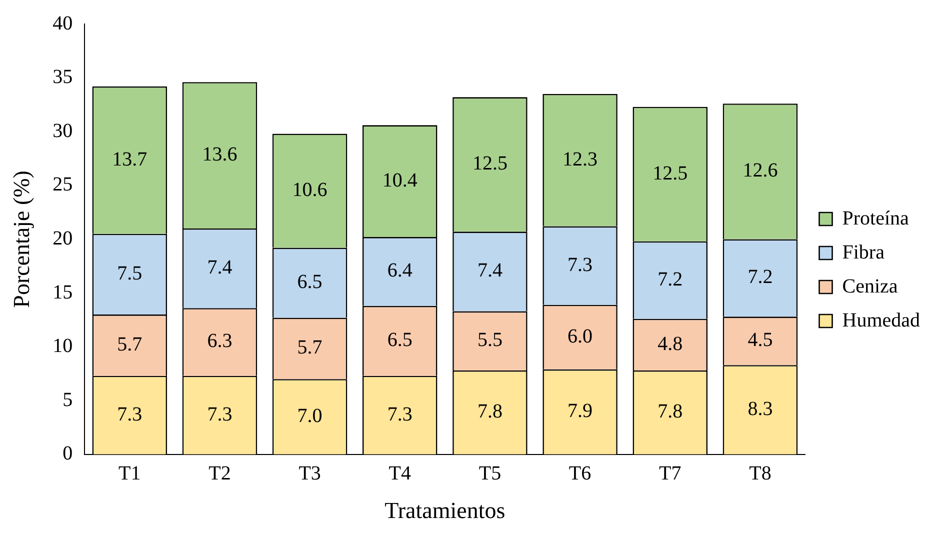 This screenshot has height=535, width=935. I want to click on data-label: 13.7, so click(130, 159).